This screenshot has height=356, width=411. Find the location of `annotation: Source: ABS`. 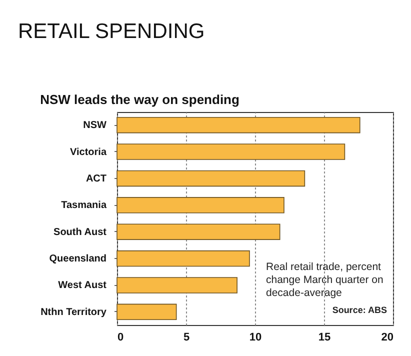

annotation: Source: ABS is located at coordinates (359, 310).